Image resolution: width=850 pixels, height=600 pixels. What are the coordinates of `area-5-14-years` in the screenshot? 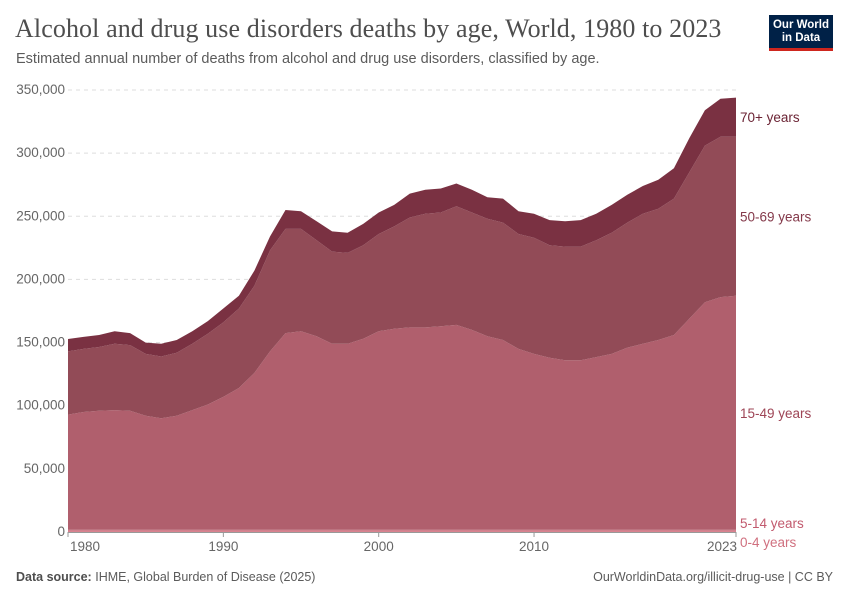 It's located at (402, 530).